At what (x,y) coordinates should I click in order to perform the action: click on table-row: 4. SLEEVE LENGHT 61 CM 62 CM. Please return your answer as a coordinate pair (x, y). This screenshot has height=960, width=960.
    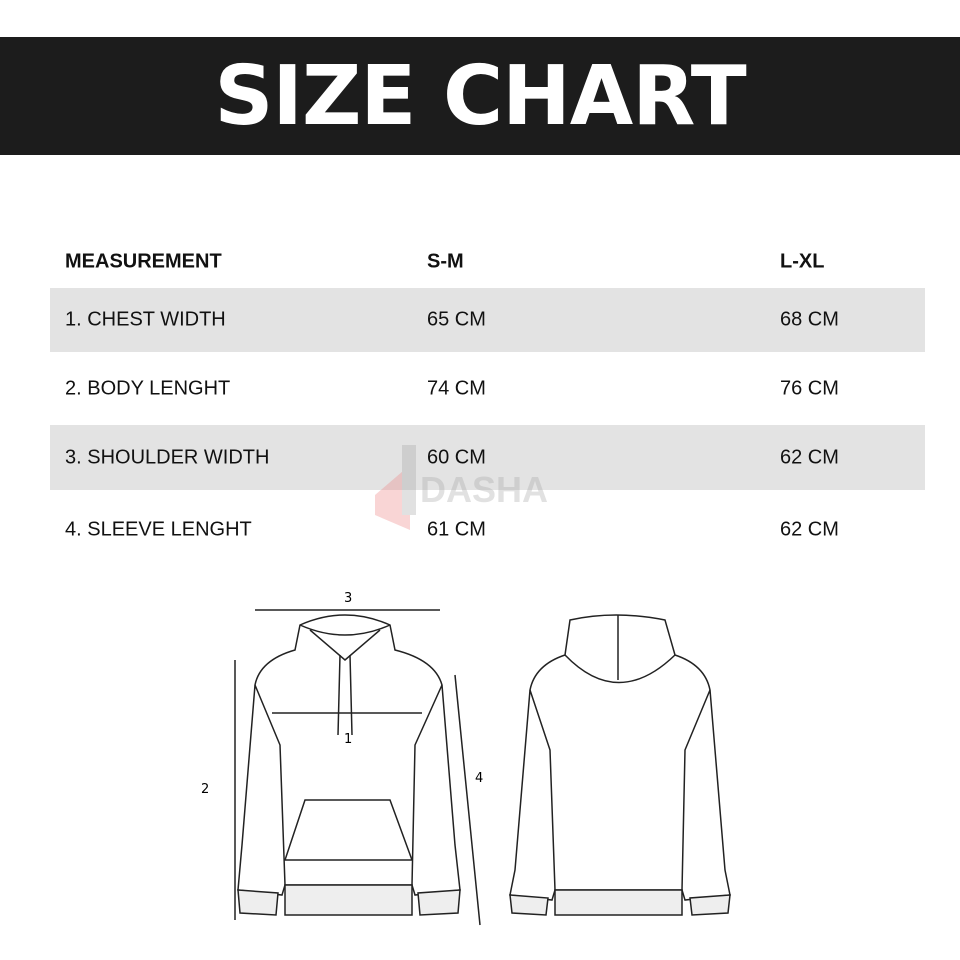
    Looking at the image, I should click on (487, 530).